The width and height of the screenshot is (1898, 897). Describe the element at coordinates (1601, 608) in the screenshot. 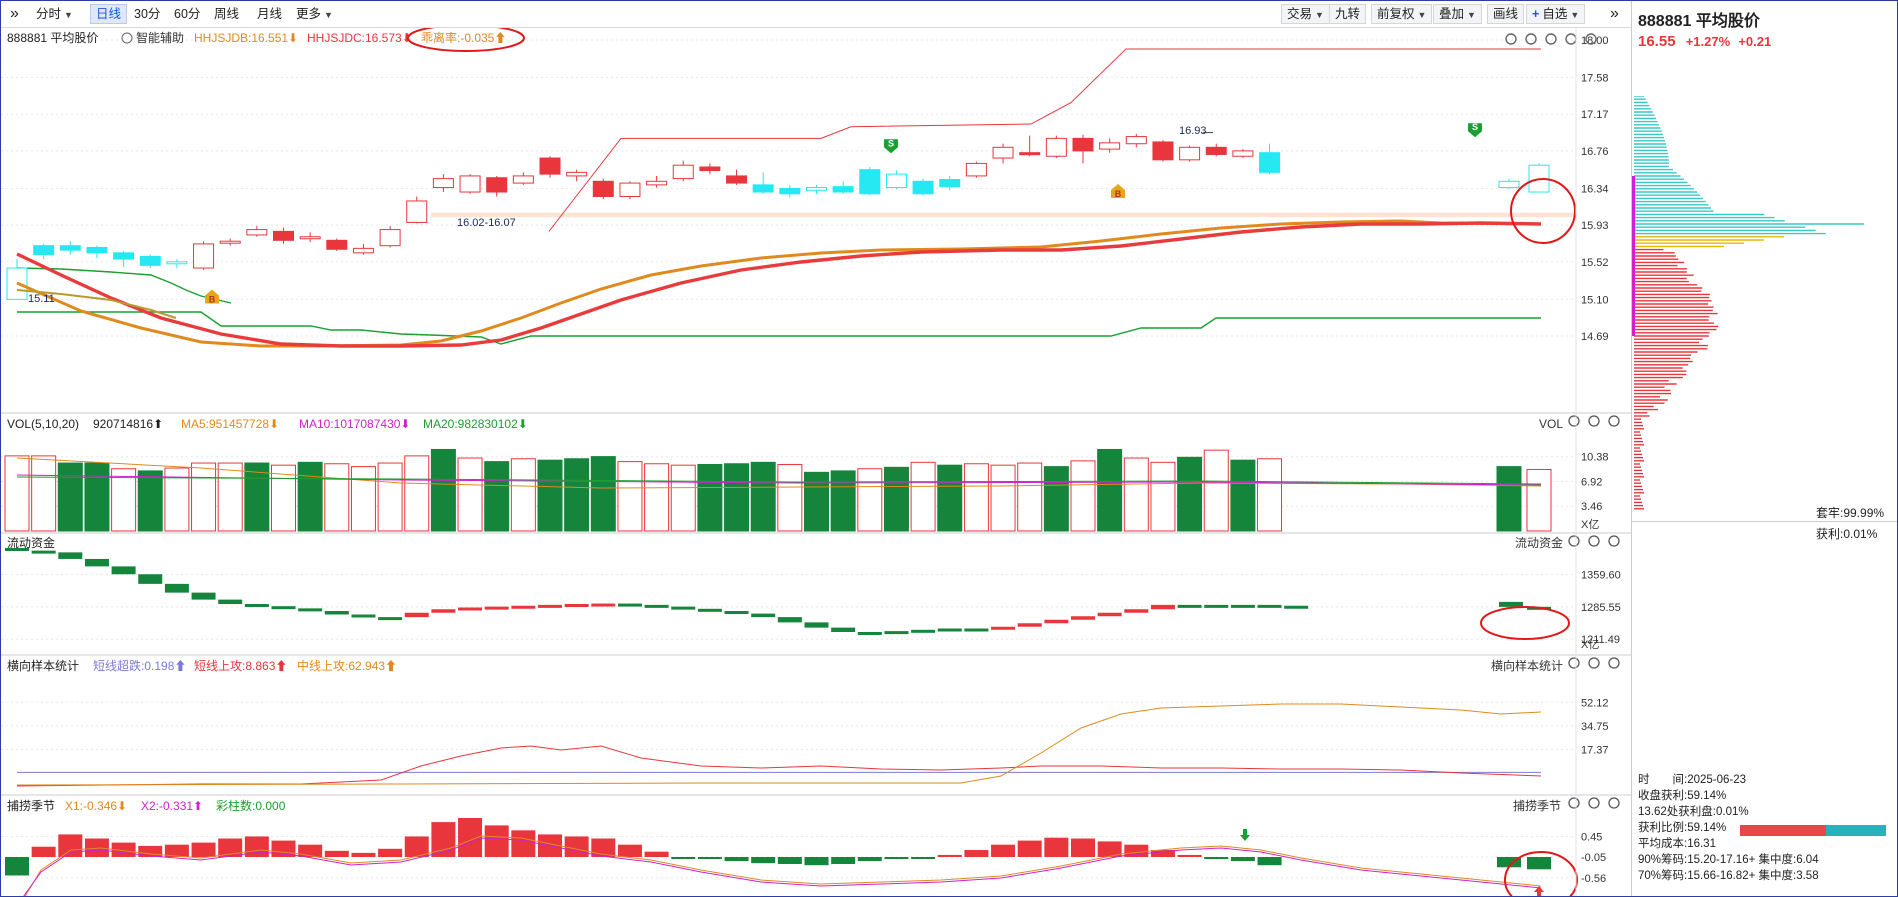

I see `y-axis-tick: 1285.55` at that location.